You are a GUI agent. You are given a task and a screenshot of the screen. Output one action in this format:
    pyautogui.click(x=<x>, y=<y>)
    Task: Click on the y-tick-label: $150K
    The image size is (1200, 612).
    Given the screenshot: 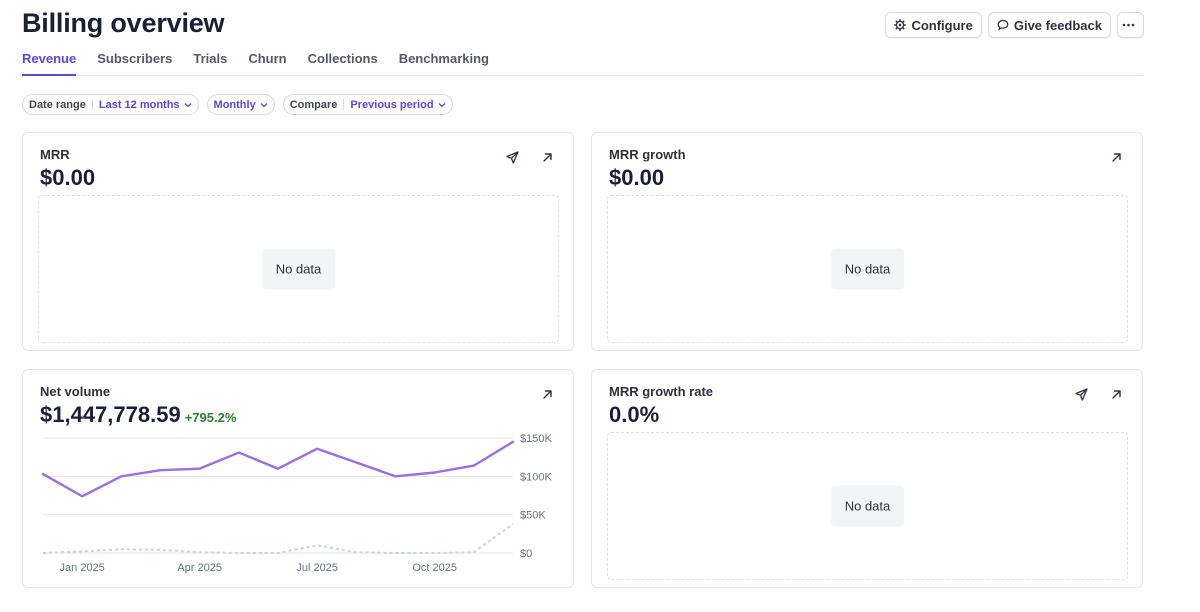 What is the action you would take?
    pyautogui.click(x=536, y=439)
    